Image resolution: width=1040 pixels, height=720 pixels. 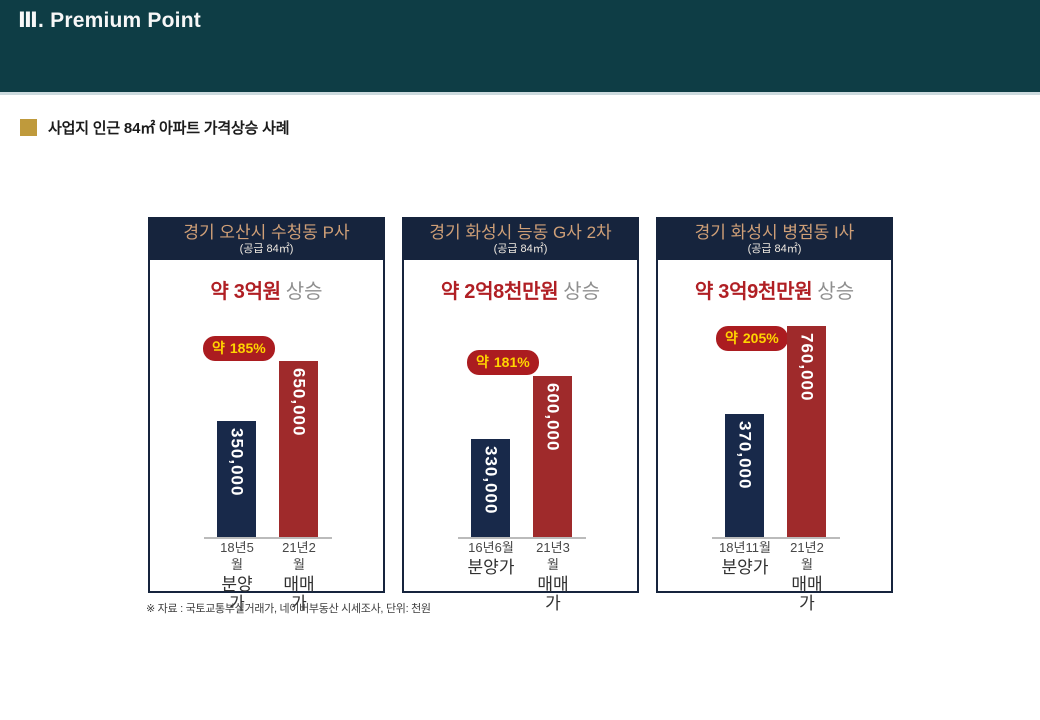 What do you see at coordinates (520, 232) in the screenshot?
I see `panel-title: 경기 화성시 능동 G사 2차` at bounding box center [520, 232].